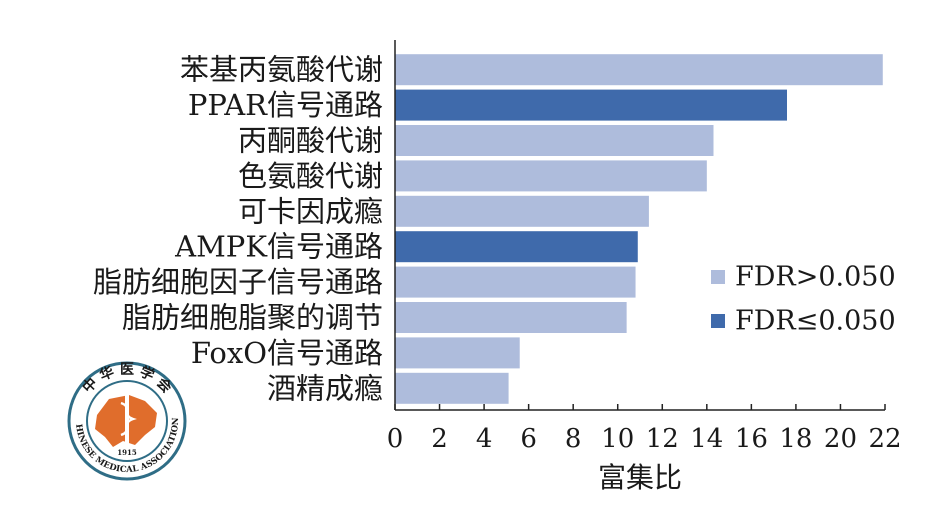 The image size is (937, 513). Describe the element at coordinates (706, 439) in the screenshot. I see `x-tick-label: 14` at that location.